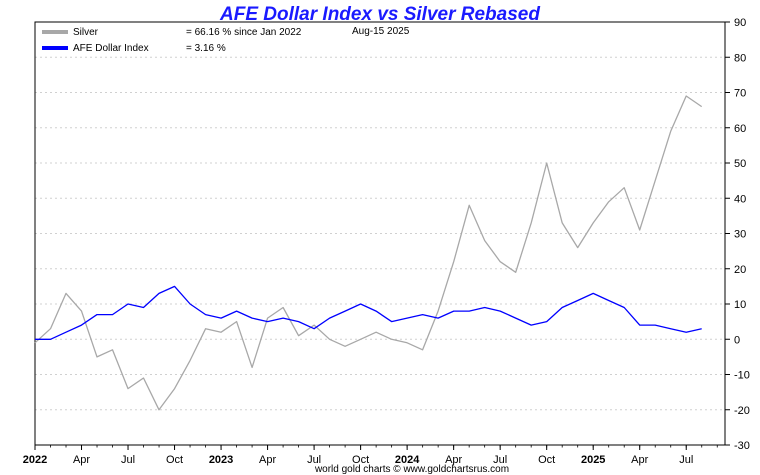 This screenshot has height=475, width=760. I want to click on x-tick-label: 2022, so click(35, 460).